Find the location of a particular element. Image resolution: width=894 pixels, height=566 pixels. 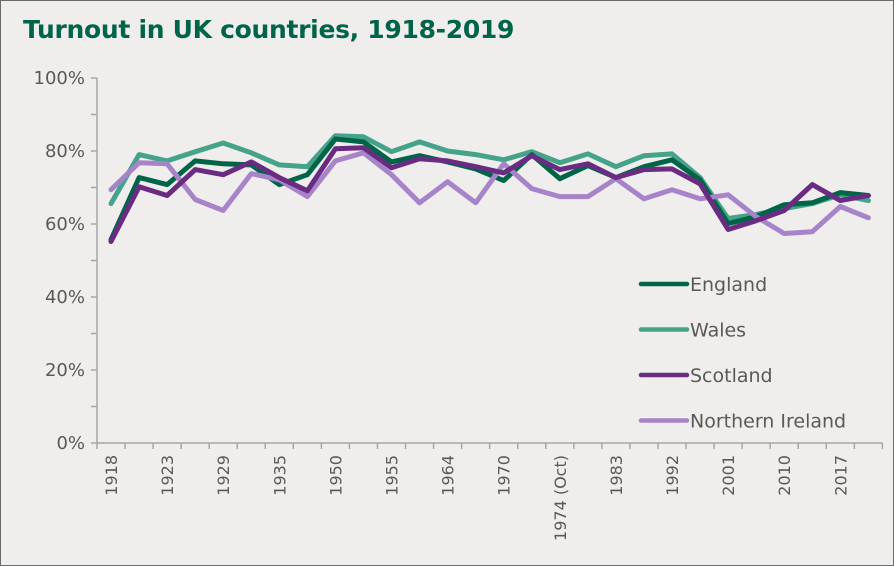

x-tick-label: 2010 is located at coordinates (784, 475).